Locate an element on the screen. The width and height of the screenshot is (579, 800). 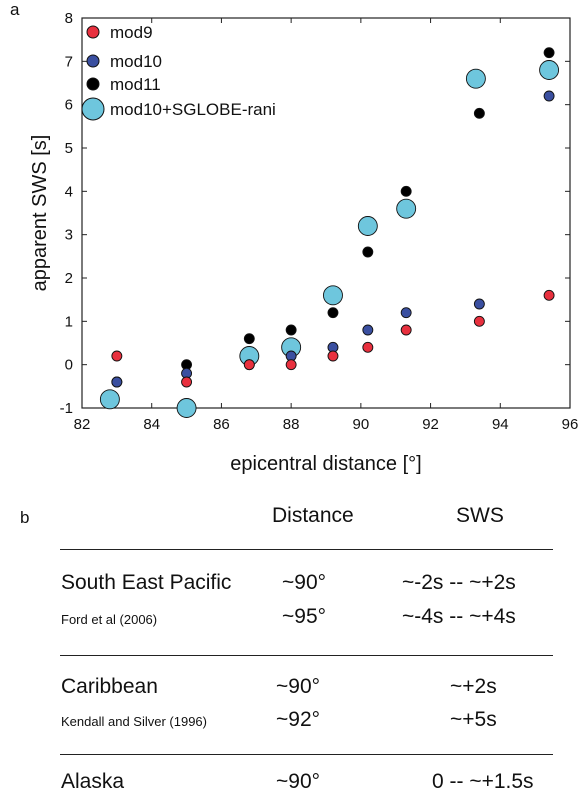
y-tick-label-0: -1 is located at coordinates (66, 408).